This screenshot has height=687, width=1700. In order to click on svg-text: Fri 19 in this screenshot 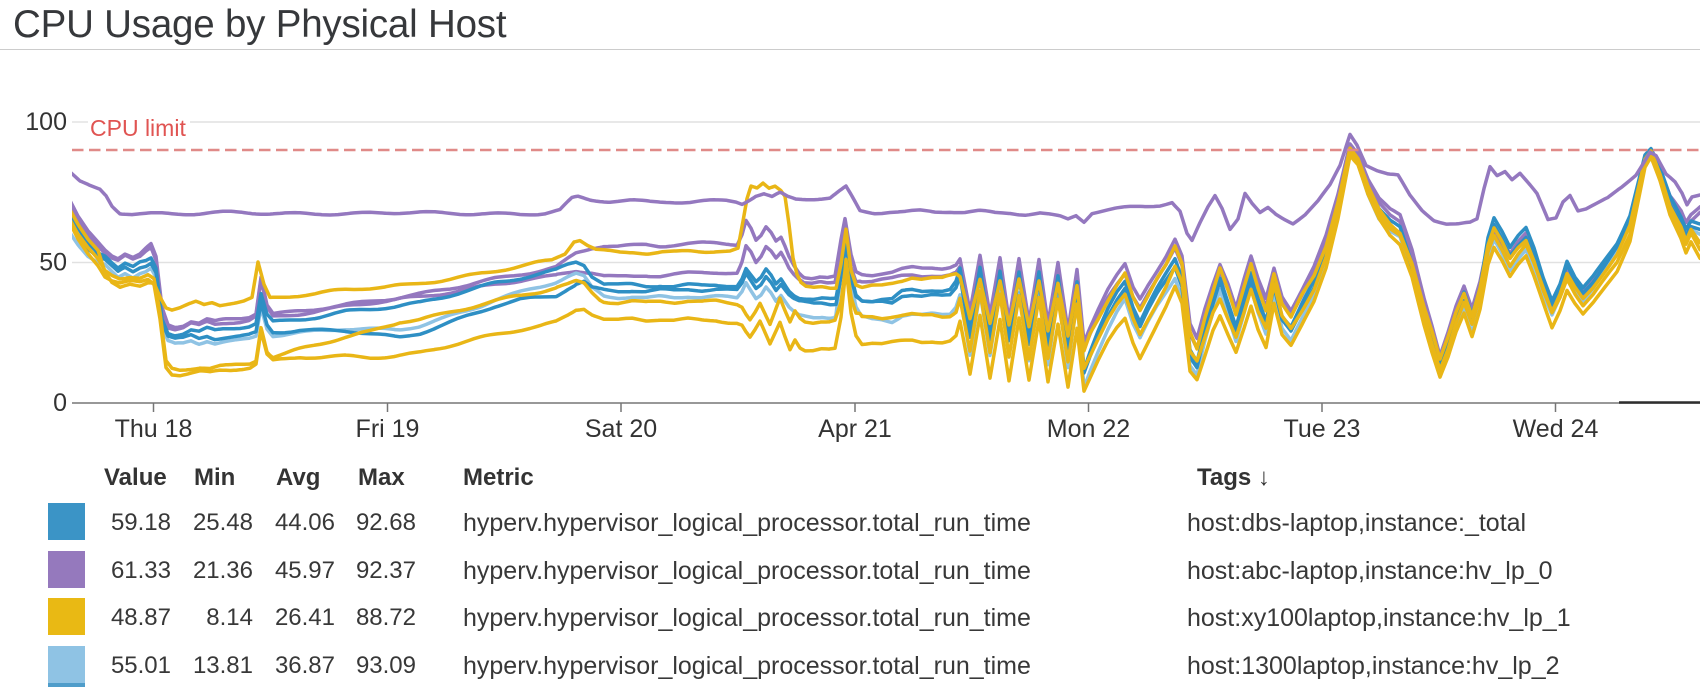, I will do `click(388, 429)`.